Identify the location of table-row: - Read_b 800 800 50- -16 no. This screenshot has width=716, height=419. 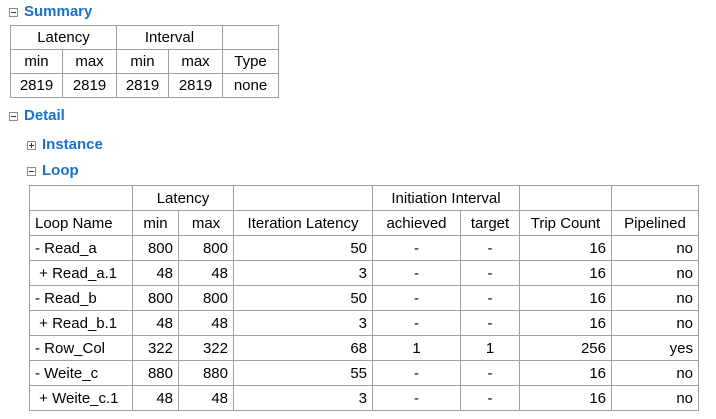
(364, 298).